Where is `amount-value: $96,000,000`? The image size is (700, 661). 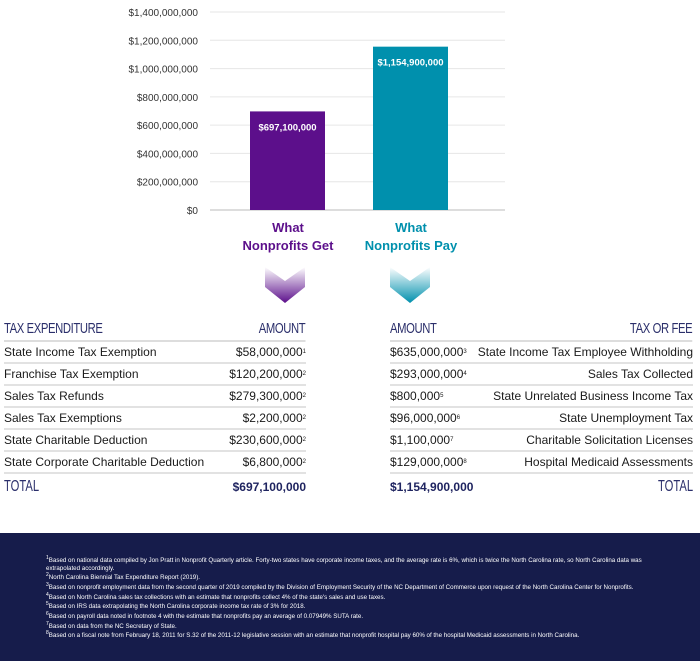
amount-value: $96,000,000 is located at coordinates (423, 418).